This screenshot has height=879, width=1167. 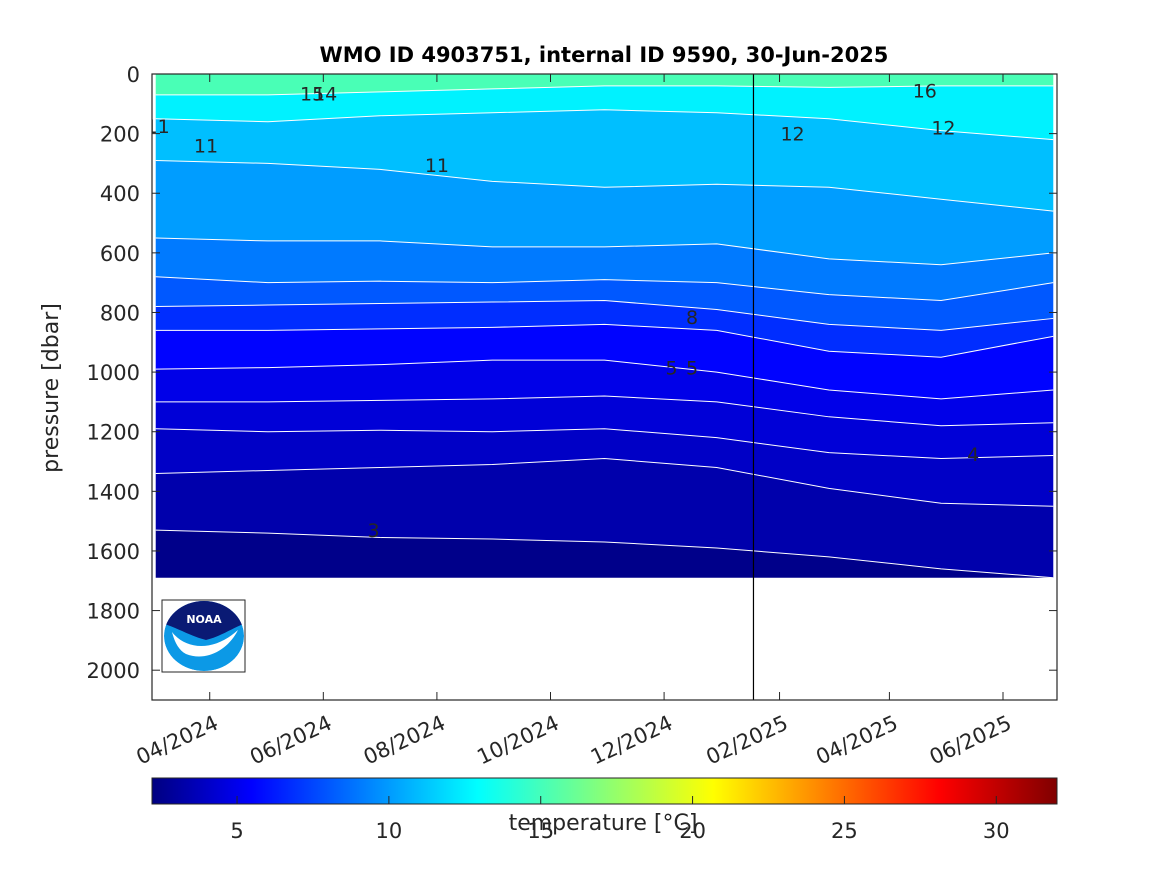 I want to click on y-tick-label: 1000, so click(x=113, y=373).